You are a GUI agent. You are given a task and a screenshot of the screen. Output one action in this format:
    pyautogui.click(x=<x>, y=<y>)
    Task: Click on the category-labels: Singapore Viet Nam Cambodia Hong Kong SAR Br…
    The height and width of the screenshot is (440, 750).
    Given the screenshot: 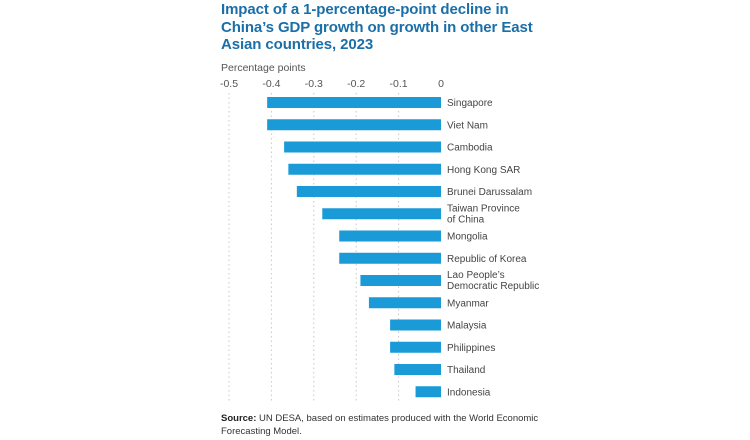 What is the action you would take?
    pyautogui.click(x=493, y=248)
    